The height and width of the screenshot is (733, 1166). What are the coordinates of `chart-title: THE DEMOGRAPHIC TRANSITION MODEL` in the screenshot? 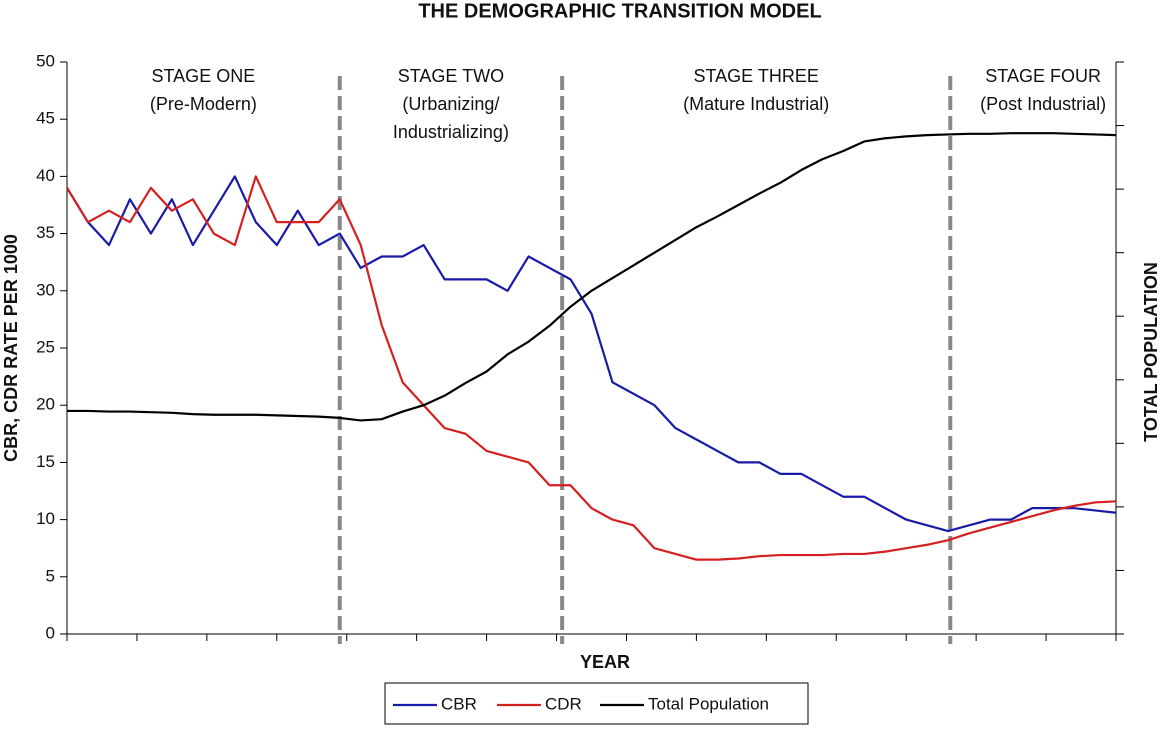 It's located at (619, 11).